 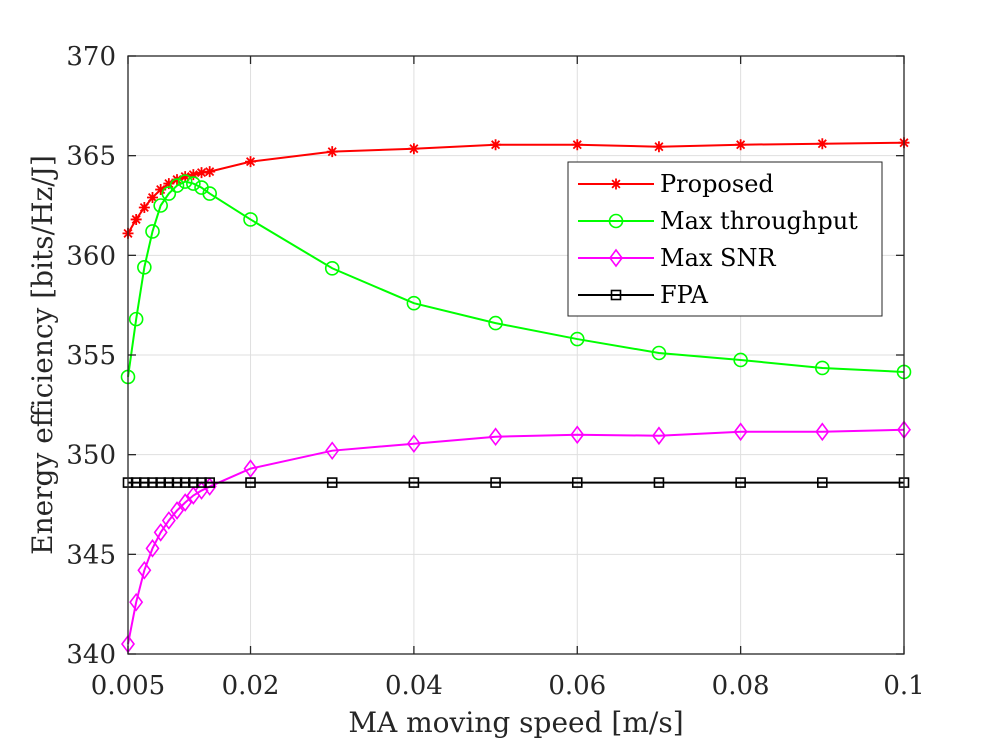 What do you see at coordinates (717, 184) in the screenshot?
I see `legend-label: Proposed` at bounding box center [717, 184].